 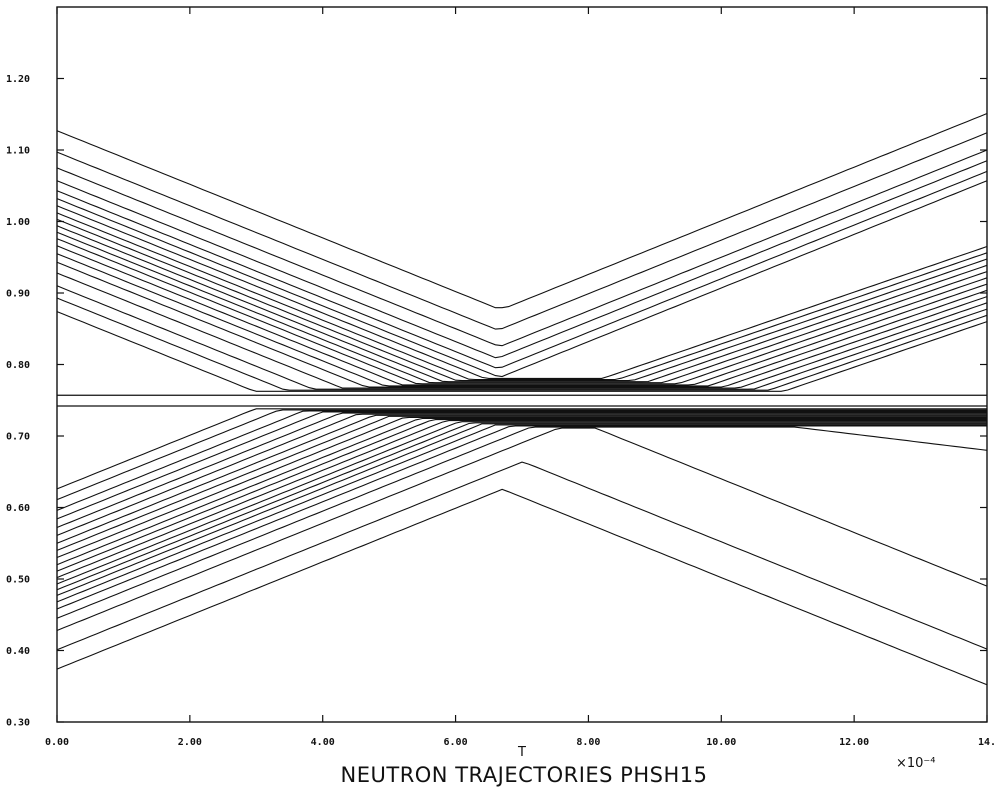 What do you see at coordinates (18, 365) in the screenshot?
I see `y-tick-label: 0.80` at bounding box center [18, 365].